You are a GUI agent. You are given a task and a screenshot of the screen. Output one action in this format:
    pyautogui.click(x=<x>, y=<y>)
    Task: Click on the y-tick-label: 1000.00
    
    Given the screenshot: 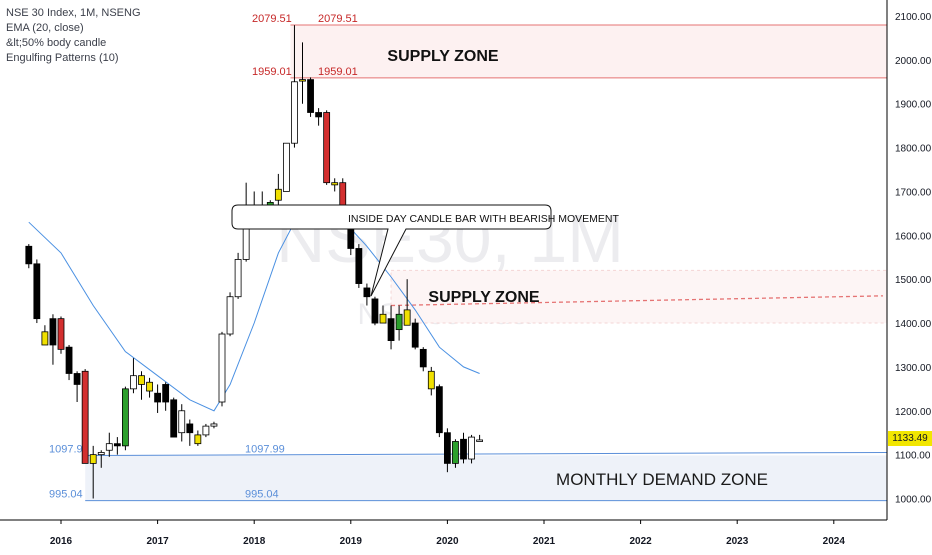 What is the action you would take?
    pyautogui.click(x=913, y=500)
    